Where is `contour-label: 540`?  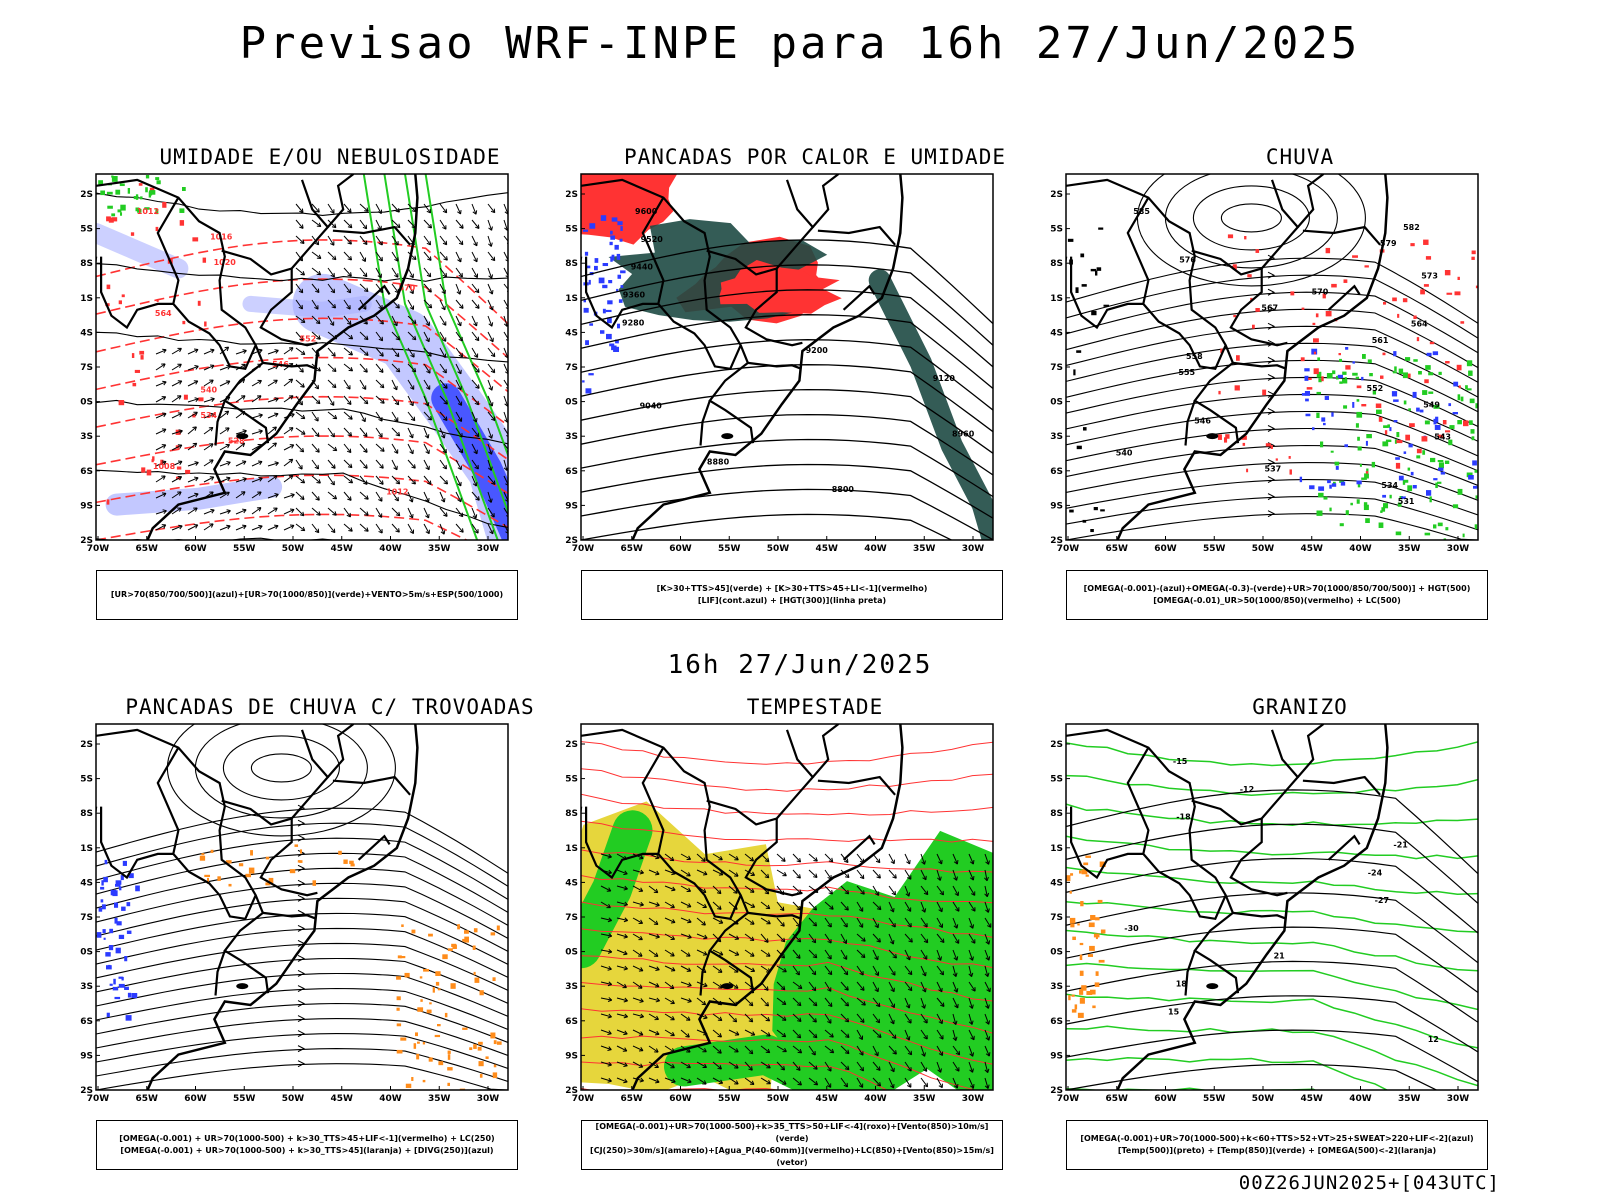 contour-label: 540 is located at coordinates (1124, 453).